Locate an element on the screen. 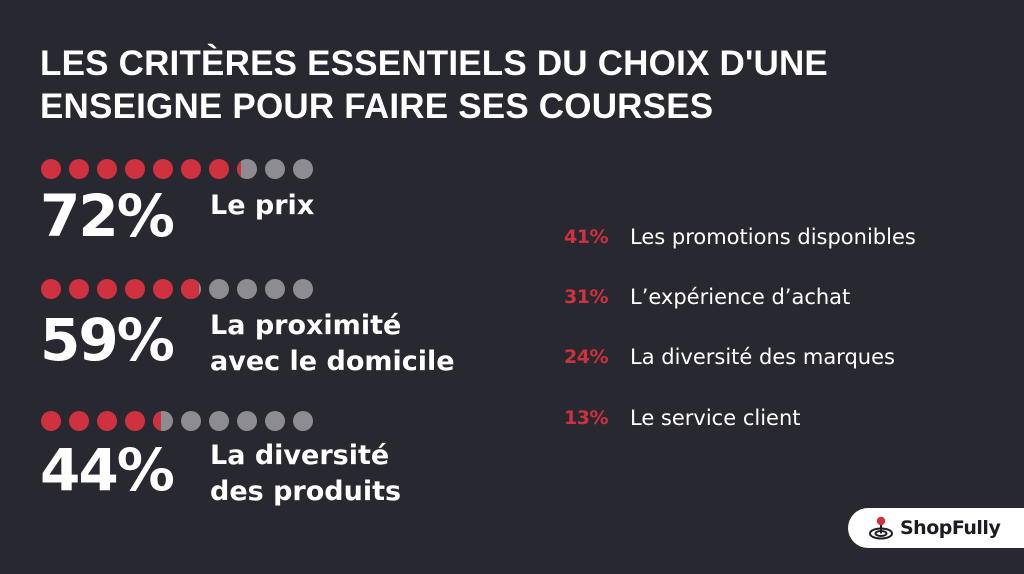 The width and height of the screenshot is (1024, 574). criterion-label-line: La proximité is located at coordinates (306, 325).